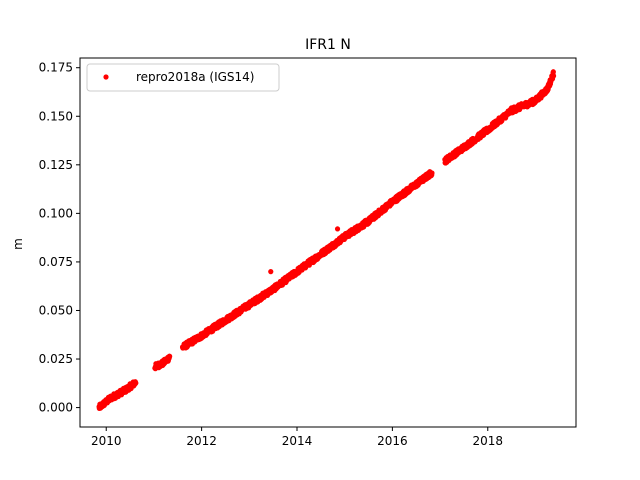 The width and height of the screenshot is (640, 480). Describe the element at coordinates (56, 116) in the screenshot. I see `y-tick-label: 0.150` at that location.